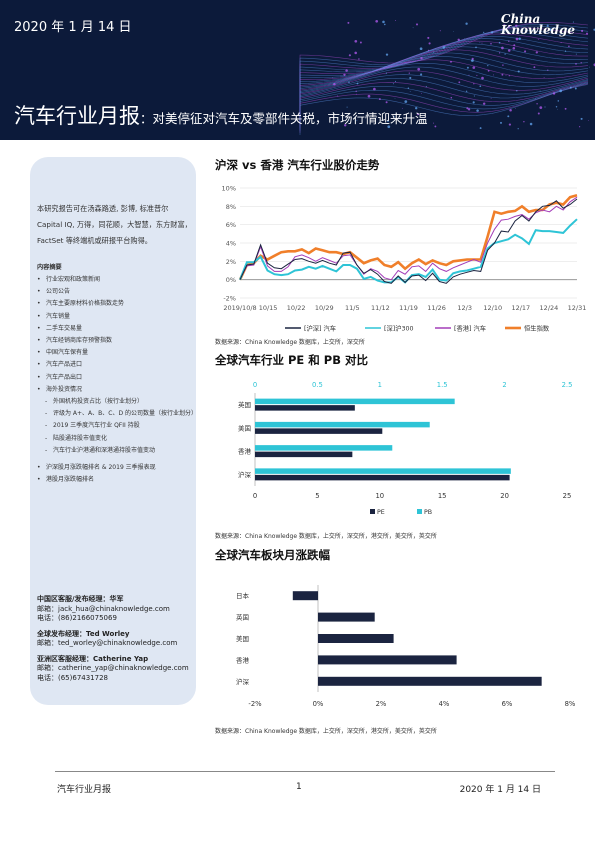 The width and height of the screenshot is (595, 841). I want to click on contact-email: 邮箱：jack_hua@chinaknowledge.com, so click(117, 610).